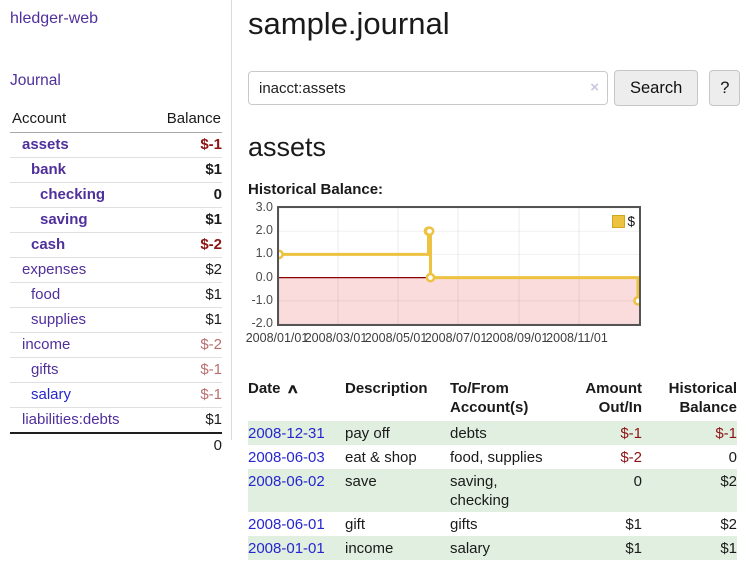  What do you see at coordinates (116, 170) in the screenshot?
I see `account-row: bank $1` at bounding box center [116, 170].